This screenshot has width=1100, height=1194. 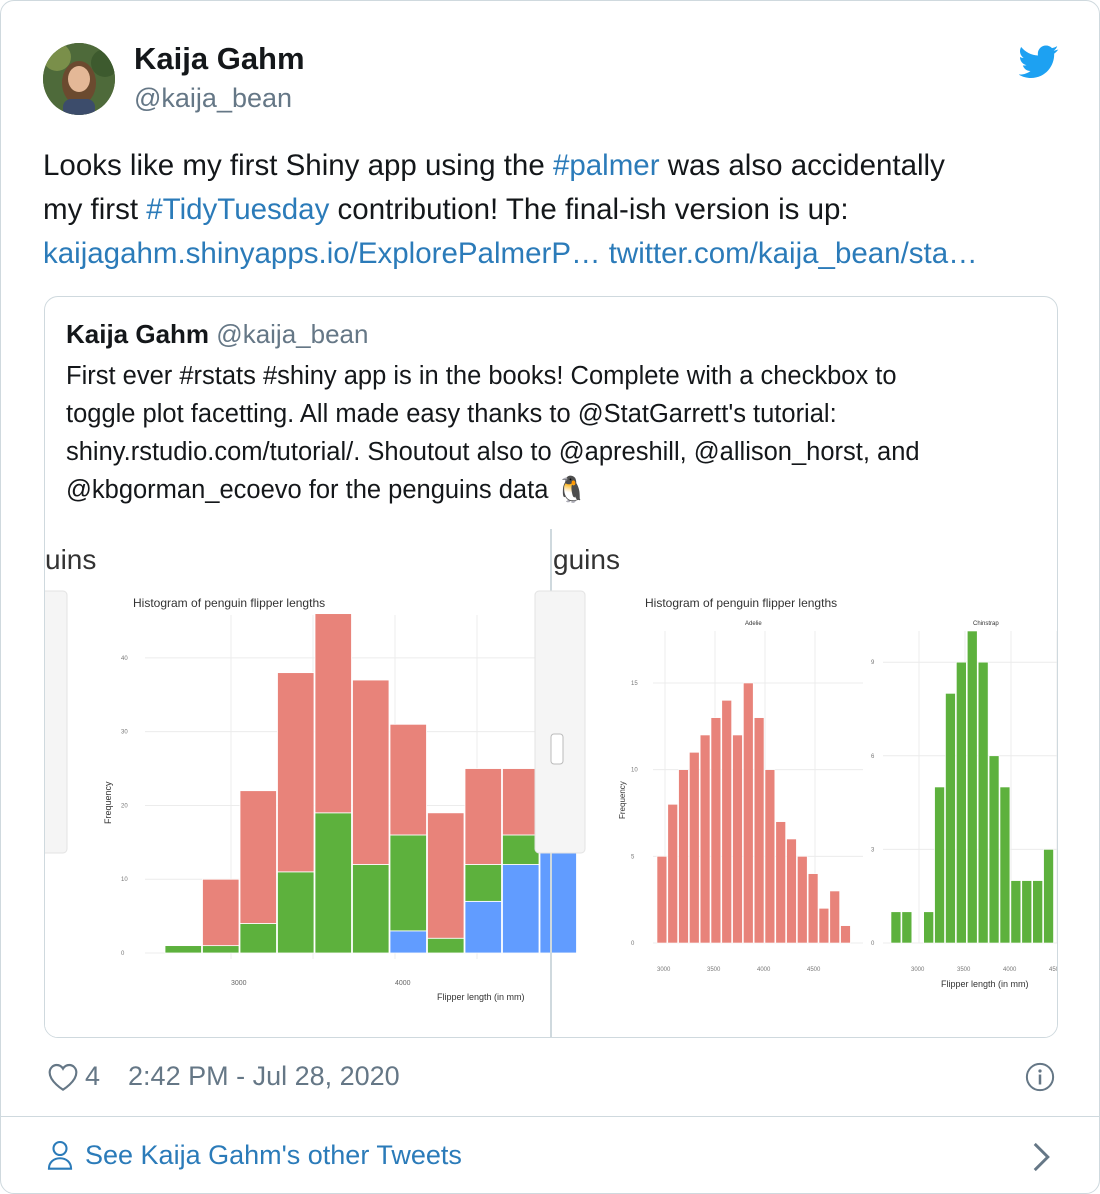 What do you see at coordinates (741, 603) in the screenshot?
I see `right-chart-title: Histogram of penguin flipper lengths` at bounding box center [741, 603].